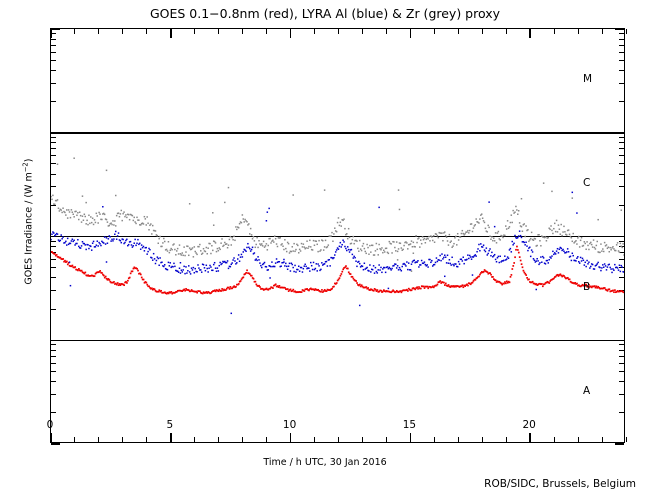 This screenshot has height=500, width=650. Describe the element at coordinates (337, 340) in the screenshot. I see `gridline` at that location.